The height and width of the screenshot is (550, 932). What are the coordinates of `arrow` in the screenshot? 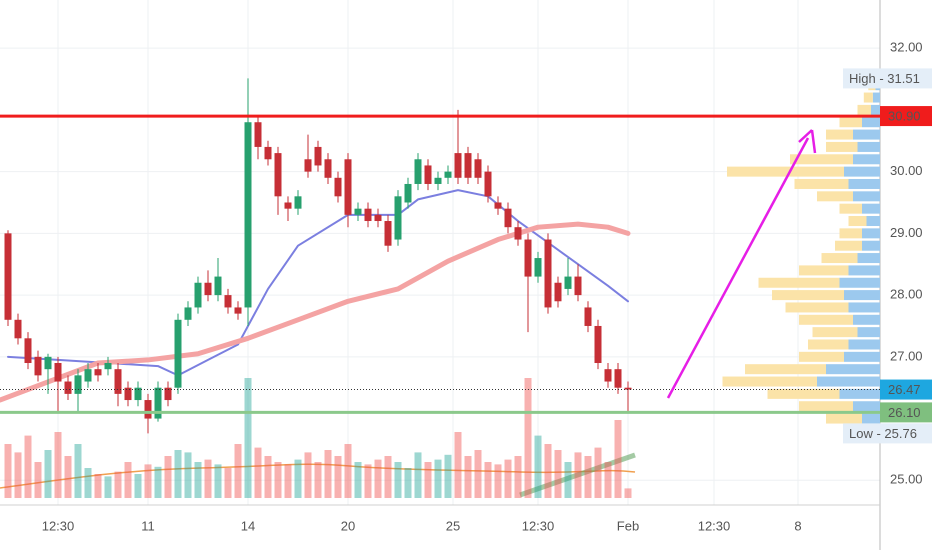 It's located at (738, 268).